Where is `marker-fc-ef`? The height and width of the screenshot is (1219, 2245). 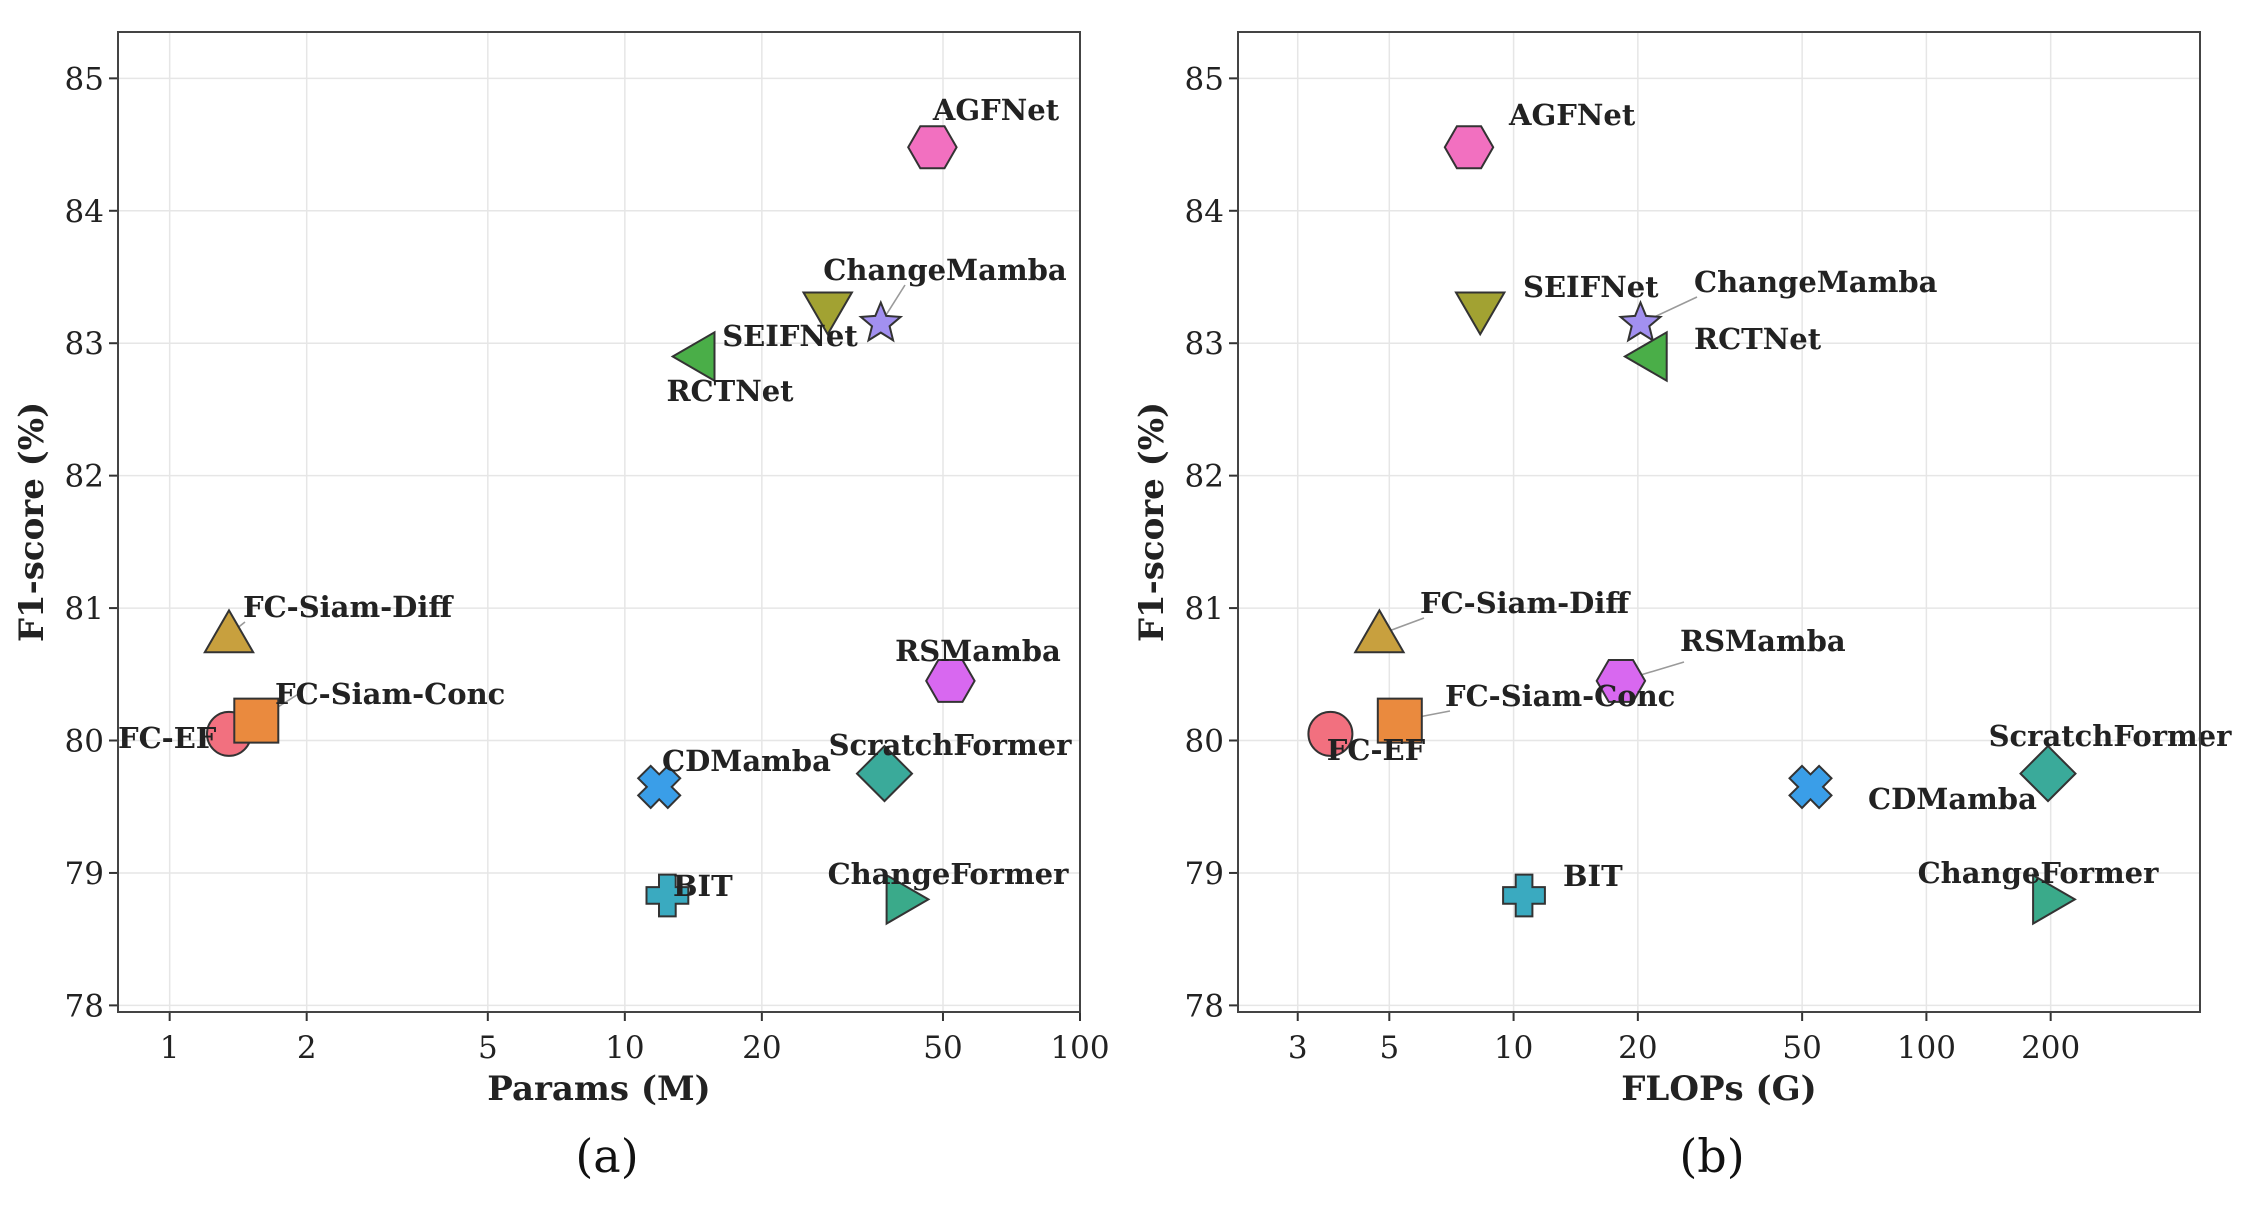 marker-fc-ef is located at coordinates (1330, 733).